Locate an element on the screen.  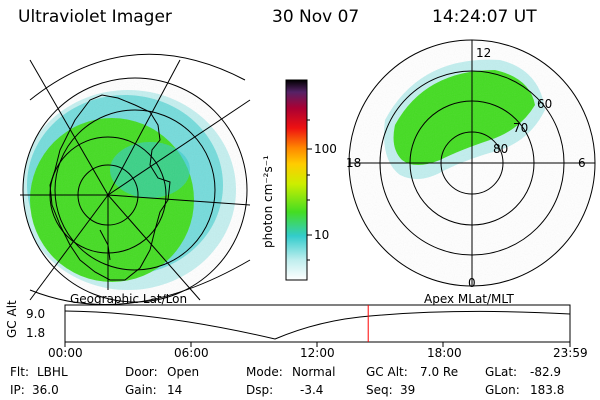
seq-label: Seq: is located at coordinates (379, 390).